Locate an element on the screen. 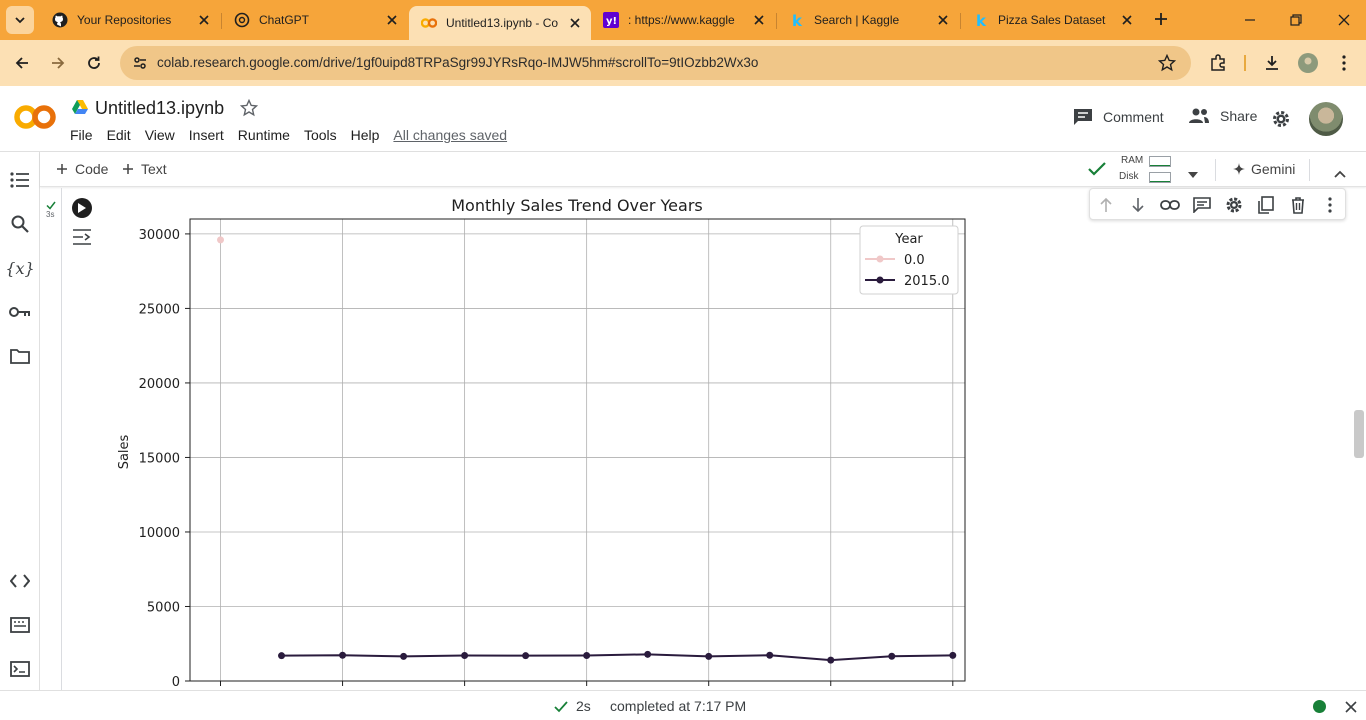 This screenshot has width=1366, height=720. table-of-contents-icon is located at coordinates (20, 180).